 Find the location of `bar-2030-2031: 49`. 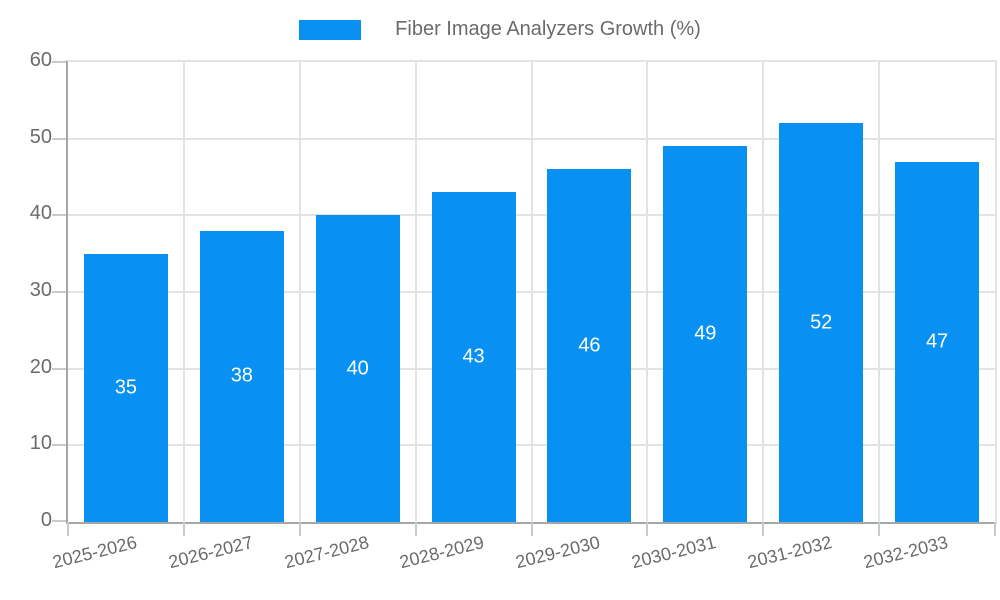

bar-2030-2031: 49 is located at coordinates (705, 334).